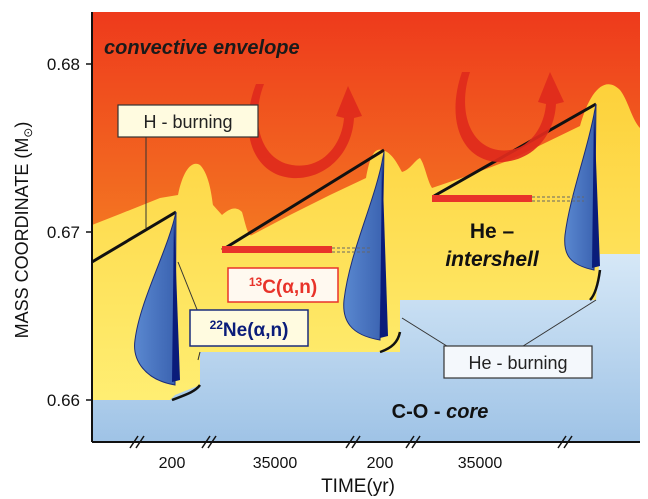  What do you see at coordinates (256, 282) in the screenshot?
I see `c13-label-sup: 13` at bounding box center [256, 282].